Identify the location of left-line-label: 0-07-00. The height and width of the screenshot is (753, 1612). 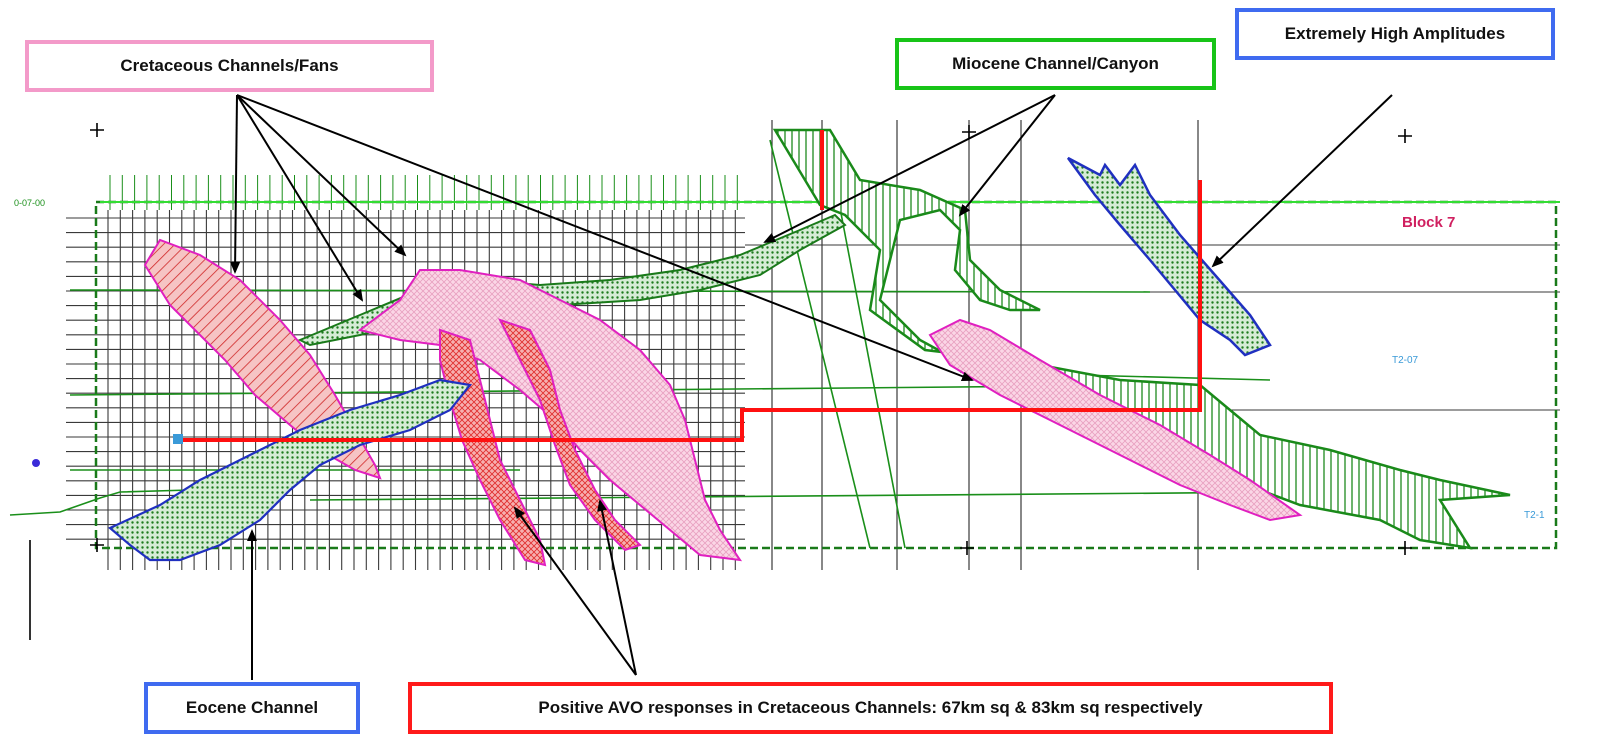
(29, 203).